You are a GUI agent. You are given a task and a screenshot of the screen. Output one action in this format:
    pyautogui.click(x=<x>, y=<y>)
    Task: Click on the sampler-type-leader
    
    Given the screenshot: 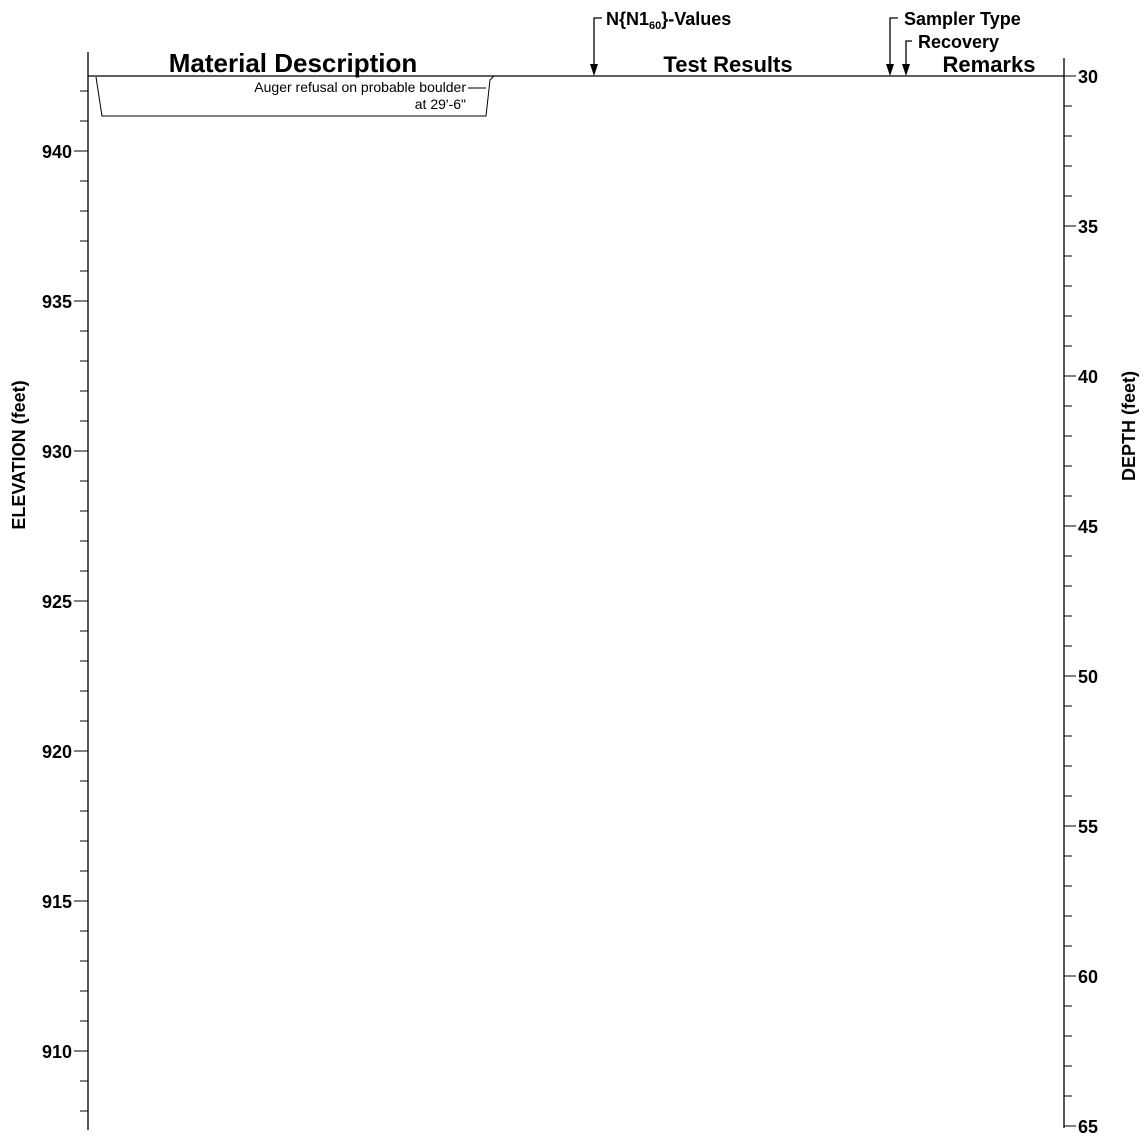 What is the action you would take?
    pyautogui.click(x=893, y=42)
    